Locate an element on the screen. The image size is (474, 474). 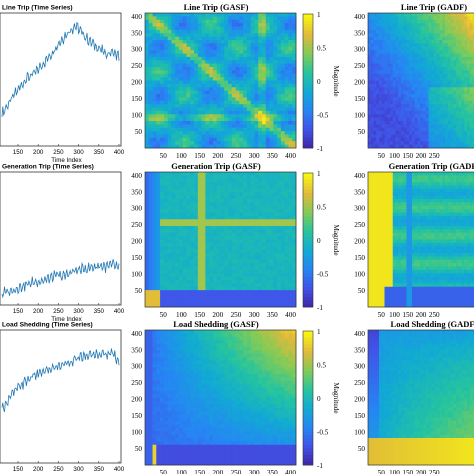
colorbar-tick-label: -1 is located at coordinates (320, 149).